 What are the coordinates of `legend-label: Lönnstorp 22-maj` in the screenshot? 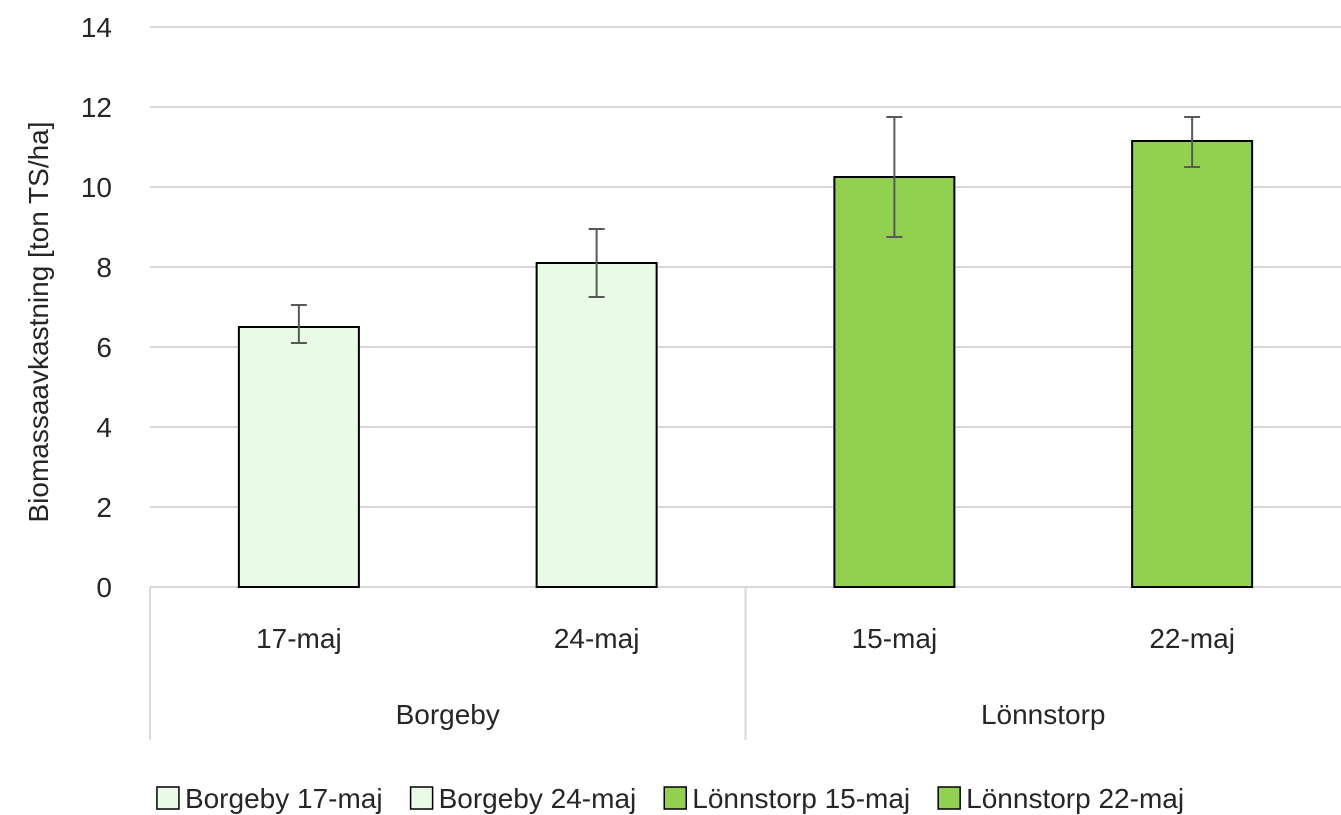 It's located at (1075, 798).